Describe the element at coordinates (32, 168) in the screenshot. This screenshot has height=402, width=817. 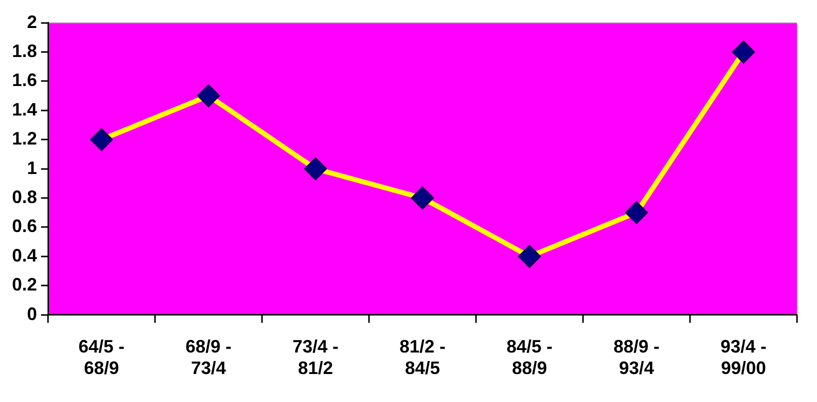
I see `y-tick-label: 1` at that location.